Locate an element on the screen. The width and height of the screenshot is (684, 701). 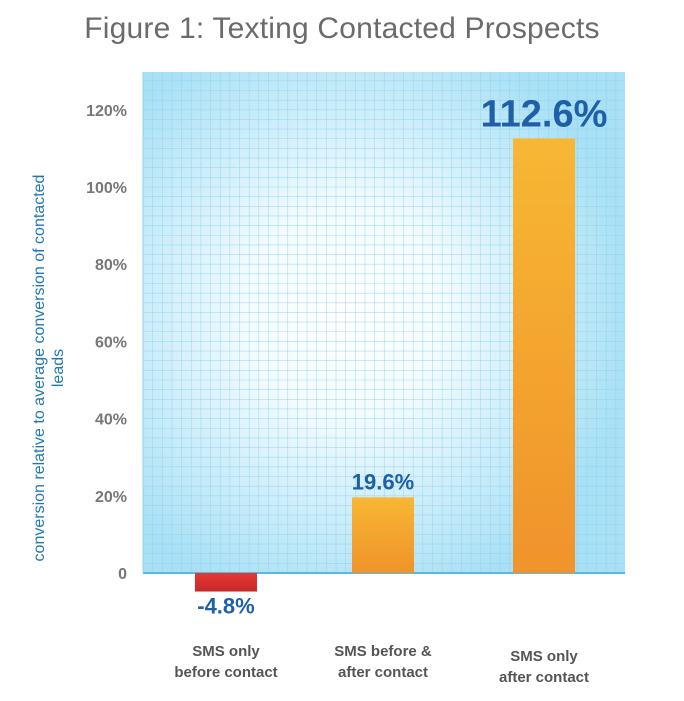
y-tick-label: 40% is located at coordinates (111, 420).